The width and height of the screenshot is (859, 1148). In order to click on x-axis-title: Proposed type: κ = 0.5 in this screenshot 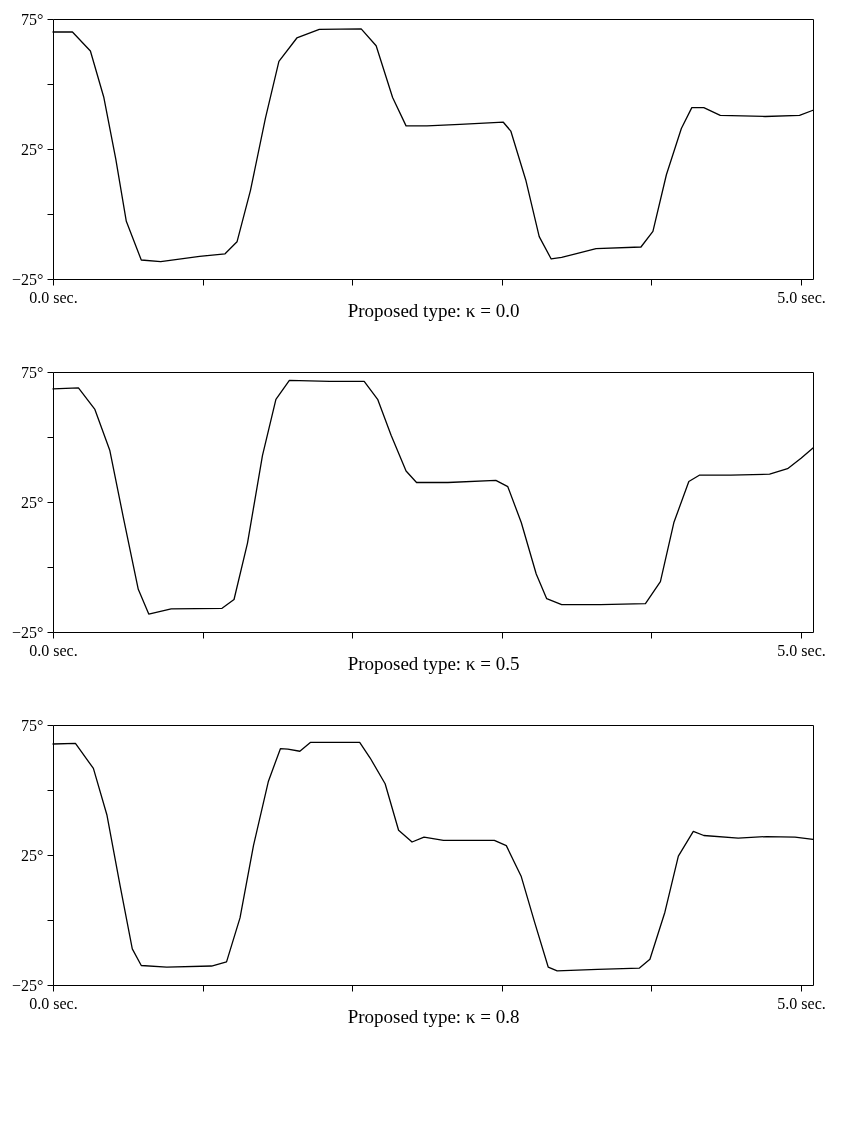, I will do `click(433, 663)`.